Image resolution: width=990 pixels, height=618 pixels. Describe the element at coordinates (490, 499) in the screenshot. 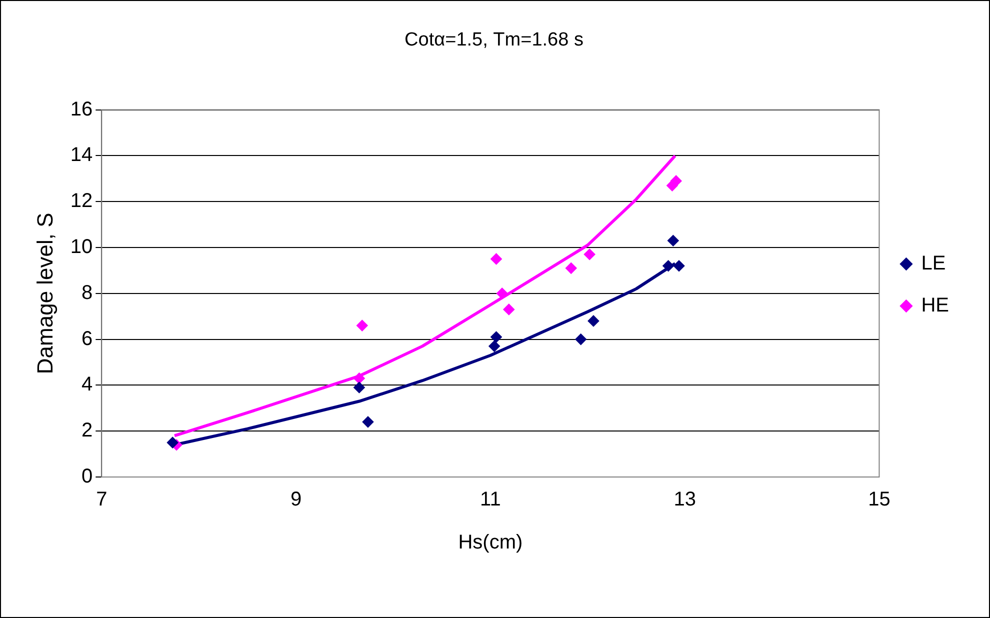

I see `x-tick-label: 11` at that location.